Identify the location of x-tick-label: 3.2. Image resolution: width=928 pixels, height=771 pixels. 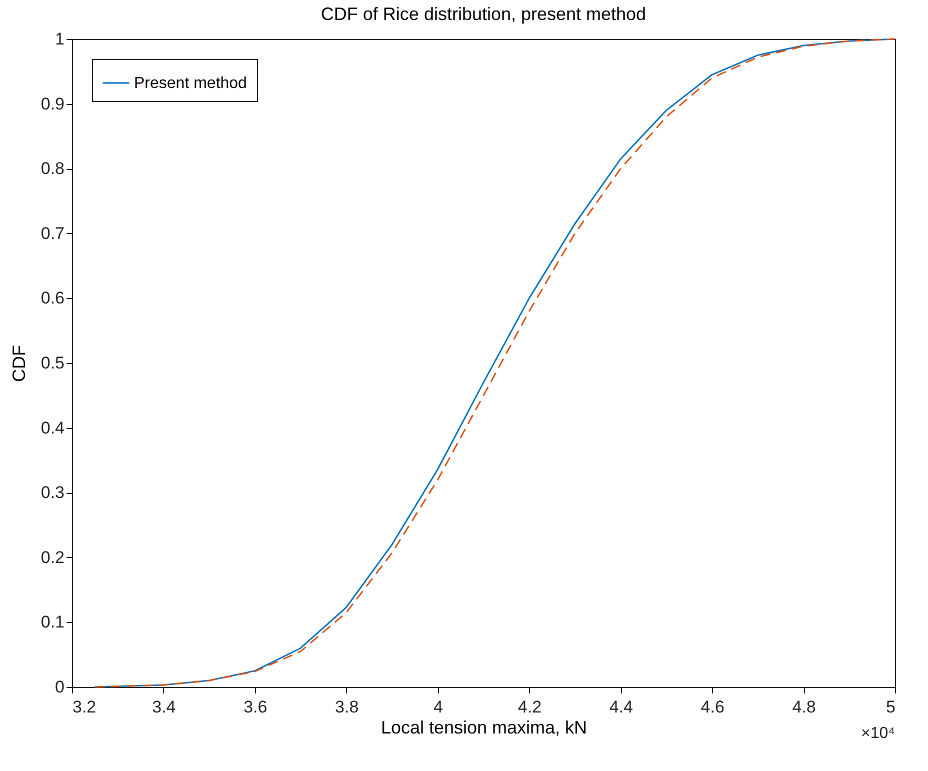
(84, 707).